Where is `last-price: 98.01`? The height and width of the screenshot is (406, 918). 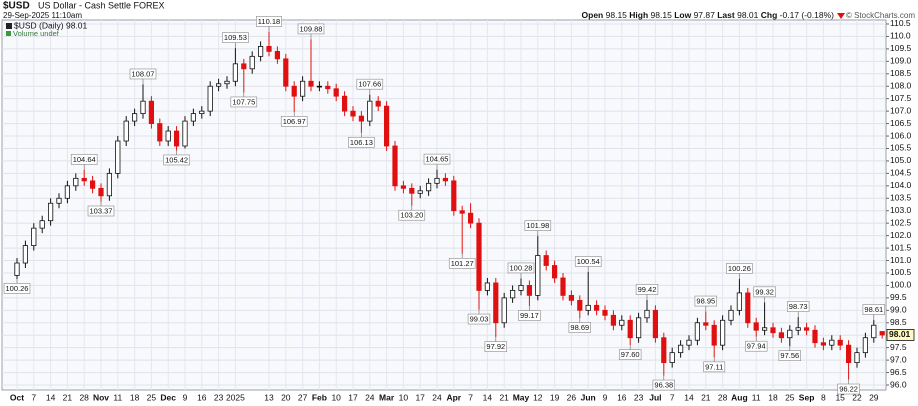 last-price: 98.01 is located at coordinates (900, 334).